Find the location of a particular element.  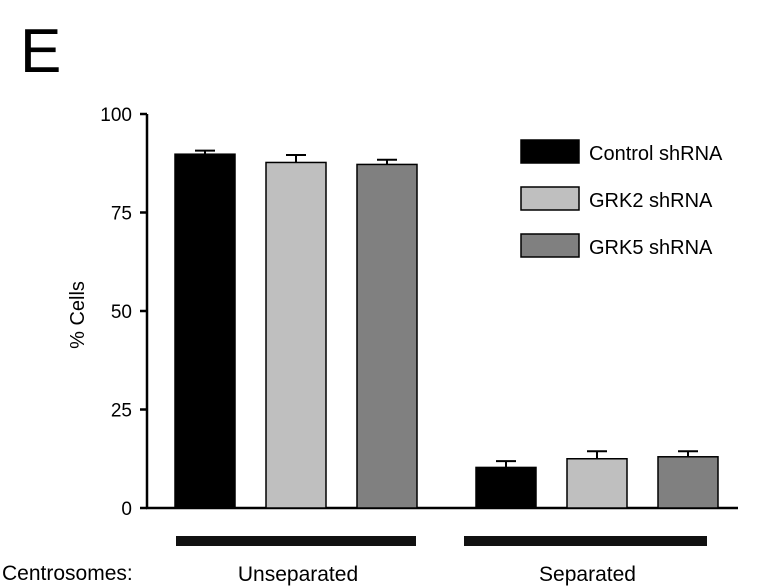

category-row-label: Centrosomes: is located at coordinates (67, 573).